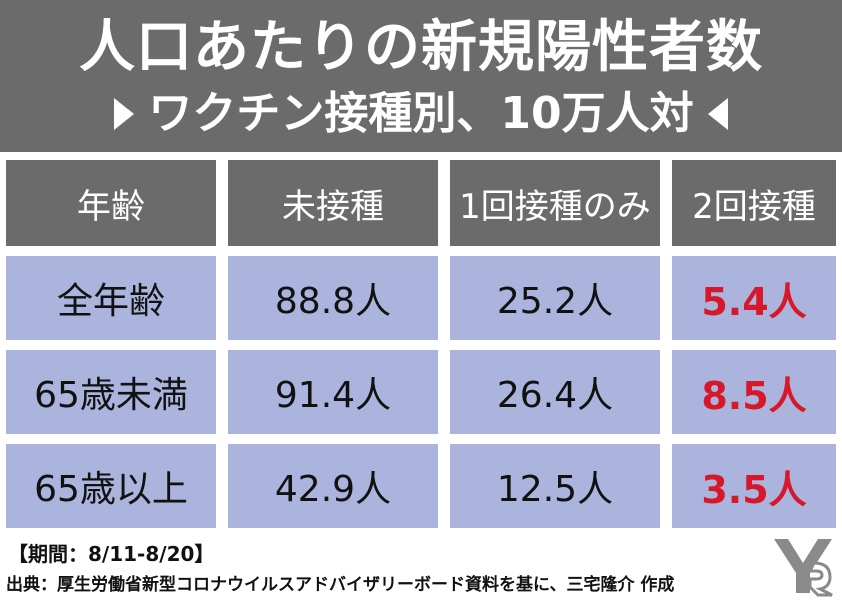  I want to click on cell-over65-unvaccinated: 42.9人, so click(333, 486).